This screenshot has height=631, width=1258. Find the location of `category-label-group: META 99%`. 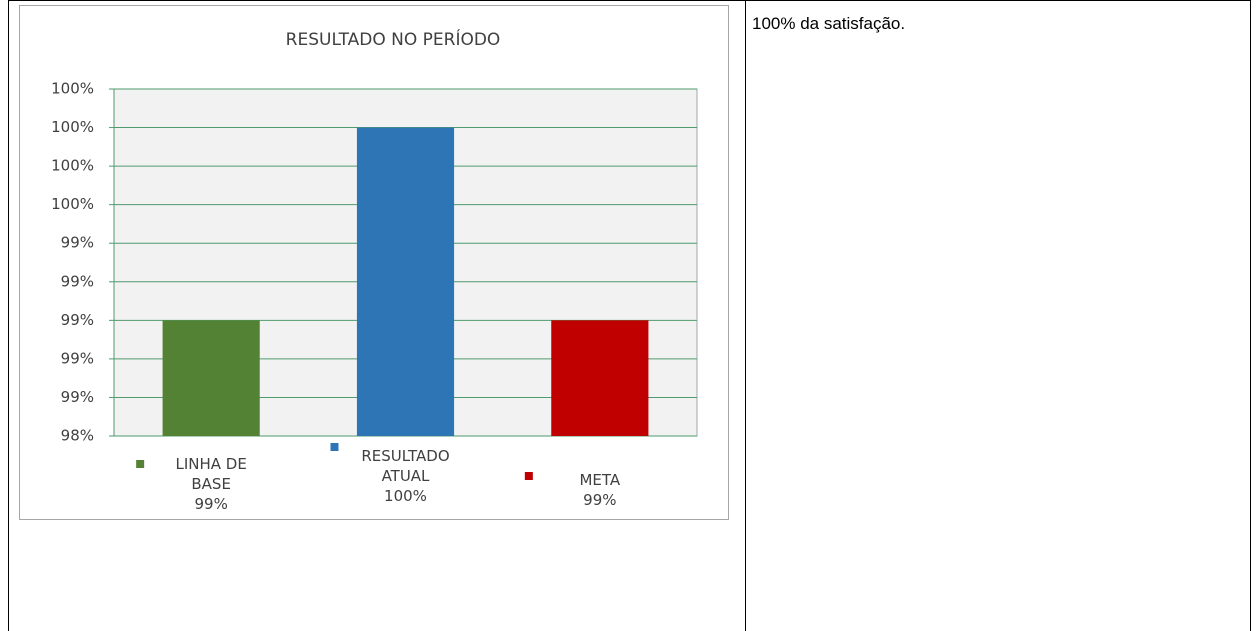

category-label-group: META 99% is located at coordinates (600, 490).